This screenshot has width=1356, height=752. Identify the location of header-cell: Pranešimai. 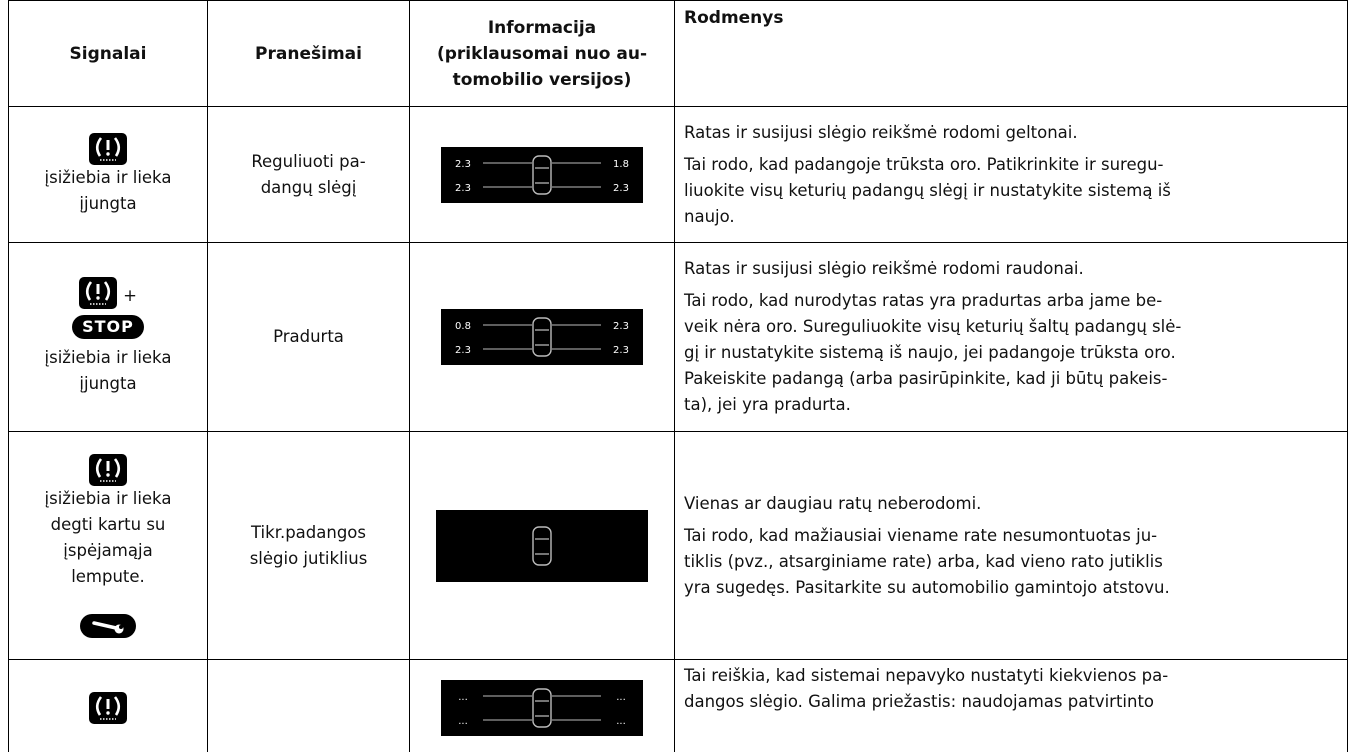
(309, 53).